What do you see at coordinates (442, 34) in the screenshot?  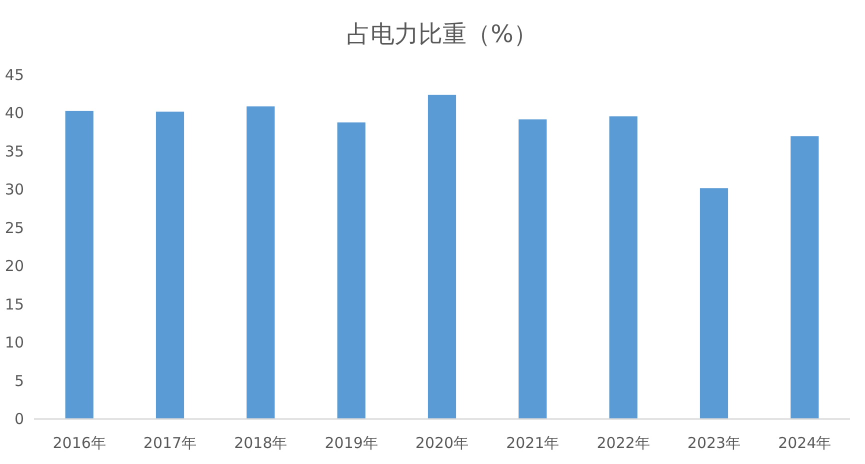 I see `title: 占电力比重（%）` at bounding box center [442, 34].